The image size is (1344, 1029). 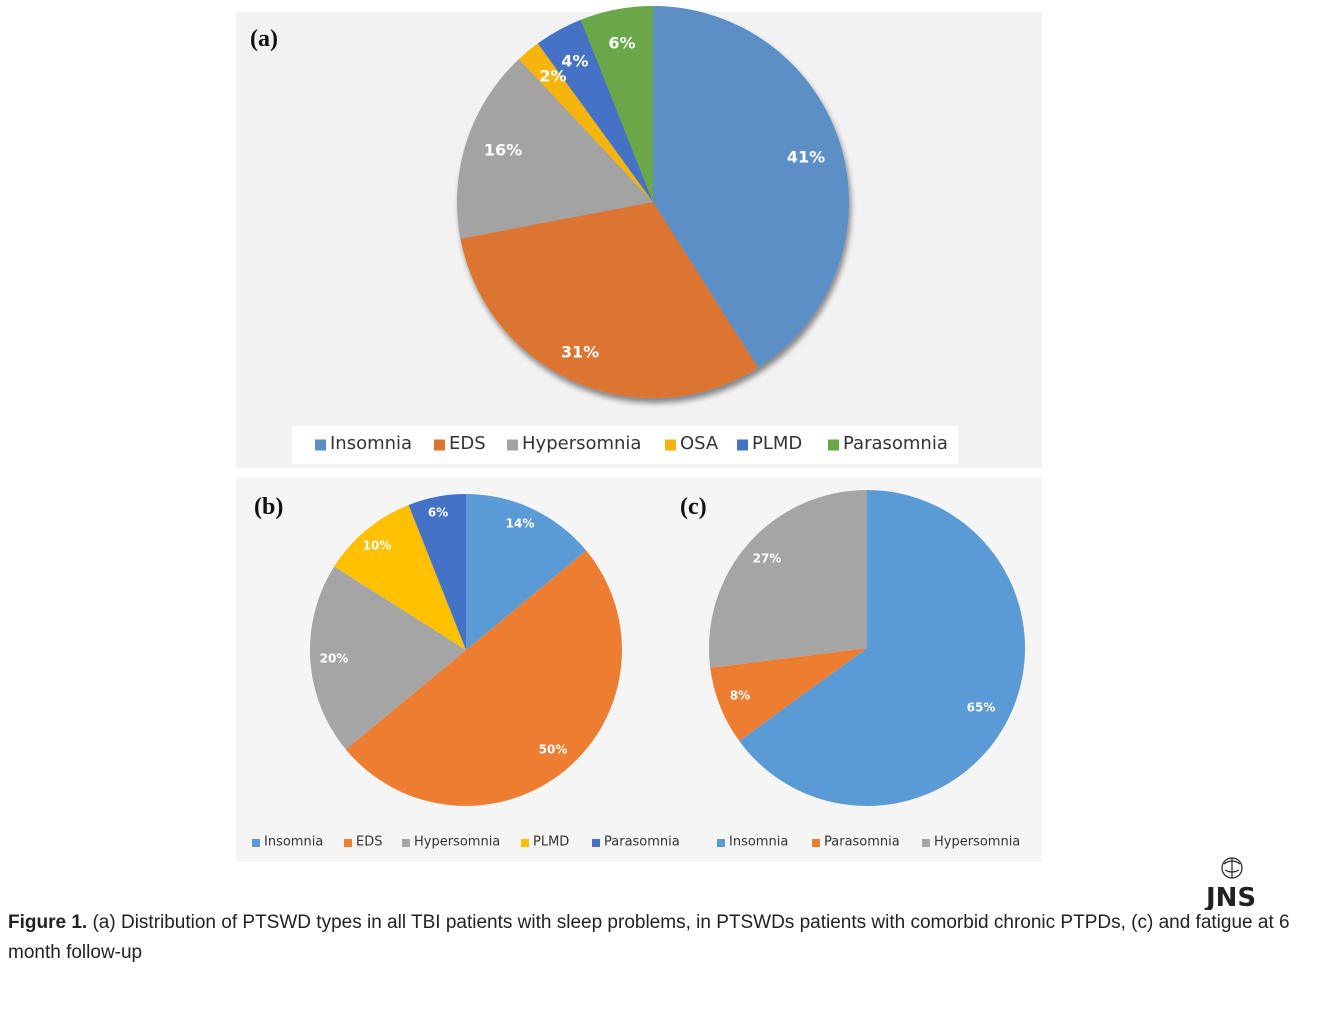 I want to click on pie-a-slice-hypersomnia, so click(x=554, y=149).